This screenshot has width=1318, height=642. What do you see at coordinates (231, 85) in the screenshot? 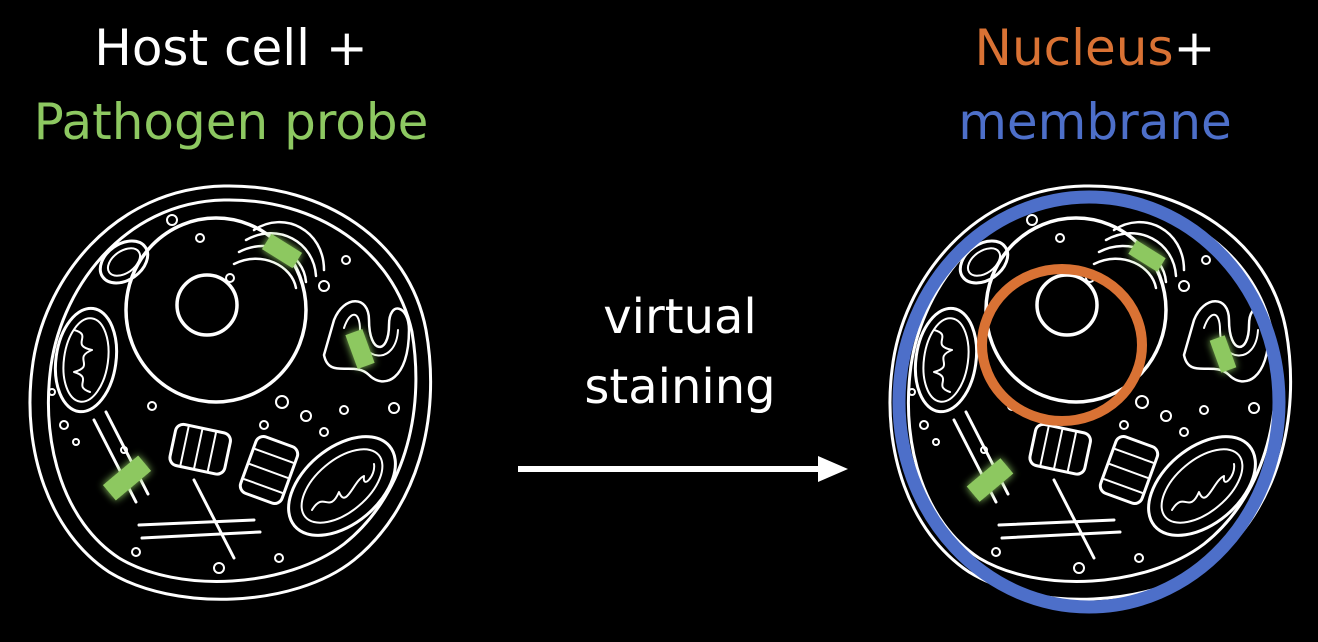
I see `left-title: Host cell + Pathogen probe` at bounding box center [231, 85].